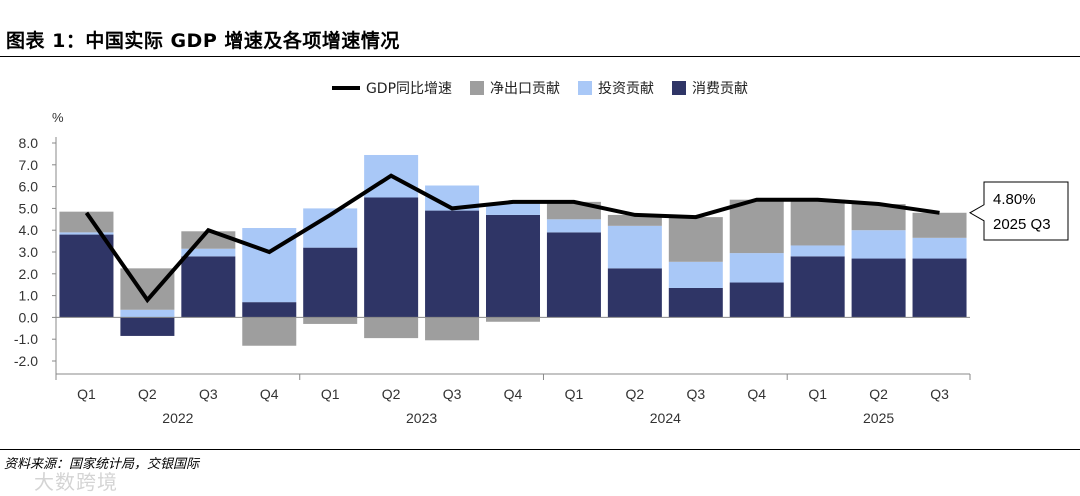 The image size is (1080, 496). I want to click on x-year-label: 2023, so click(421, 418).